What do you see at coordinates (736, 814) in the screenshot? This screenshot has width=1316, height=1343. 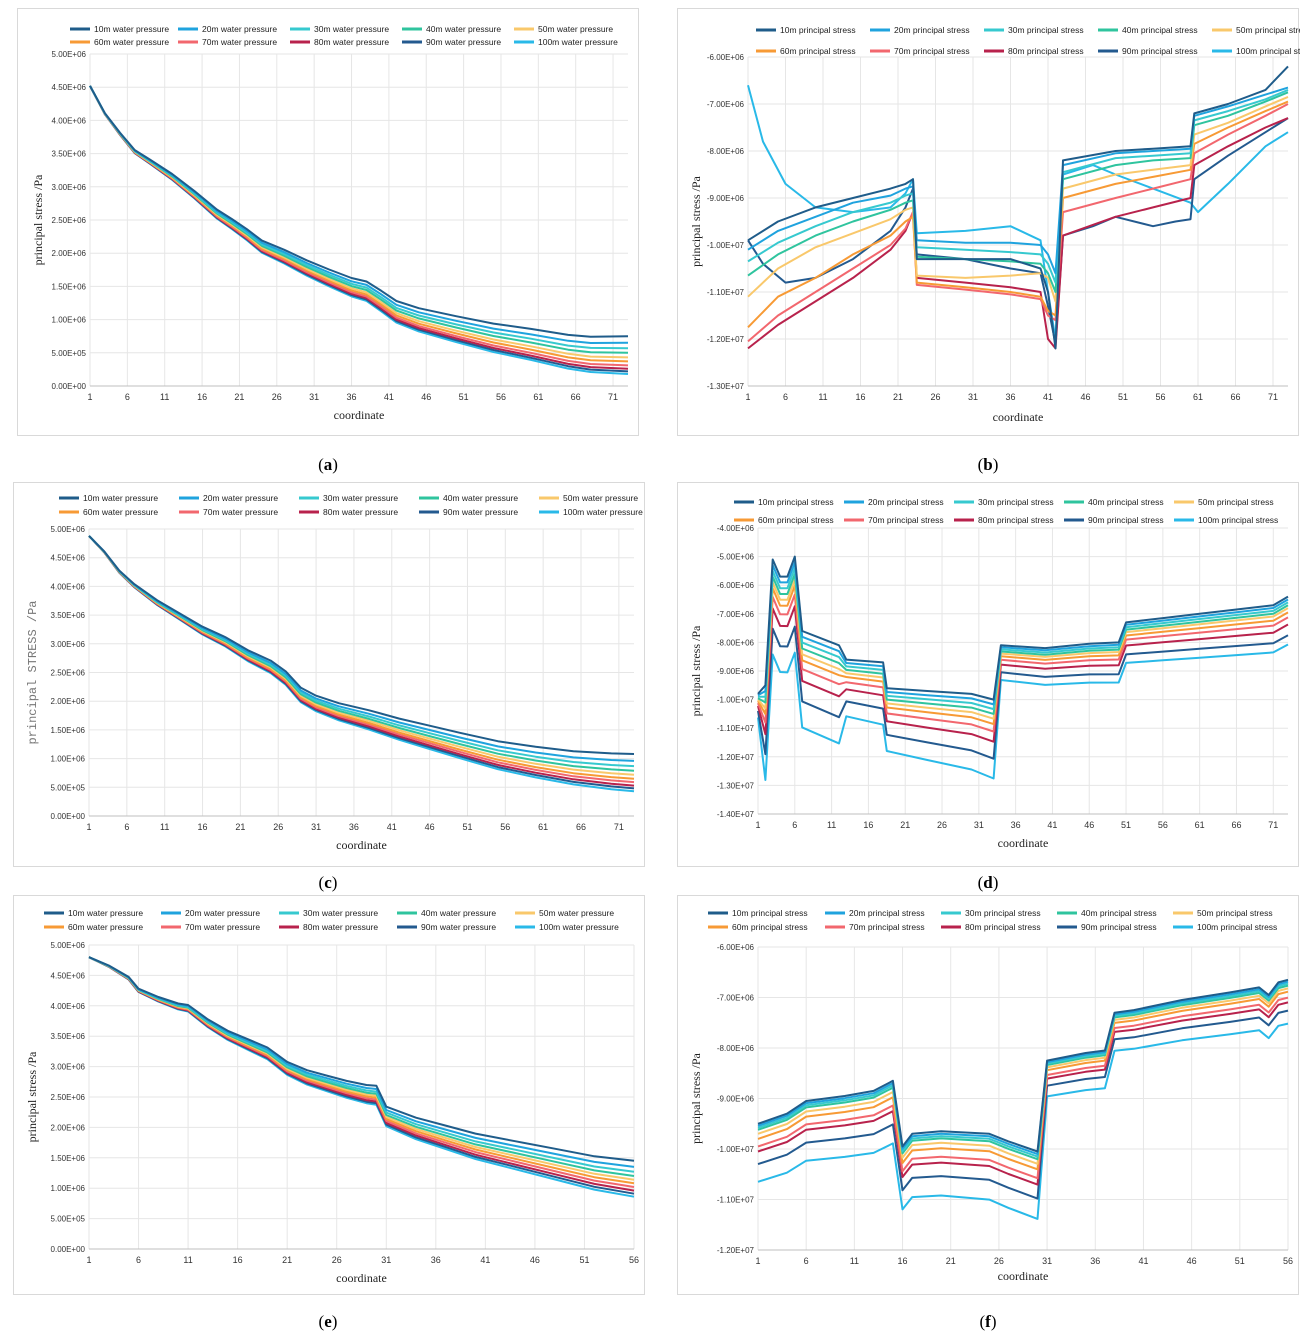 I see `y-tick-label: -1.40E+07` at bounding box center [736, 814].